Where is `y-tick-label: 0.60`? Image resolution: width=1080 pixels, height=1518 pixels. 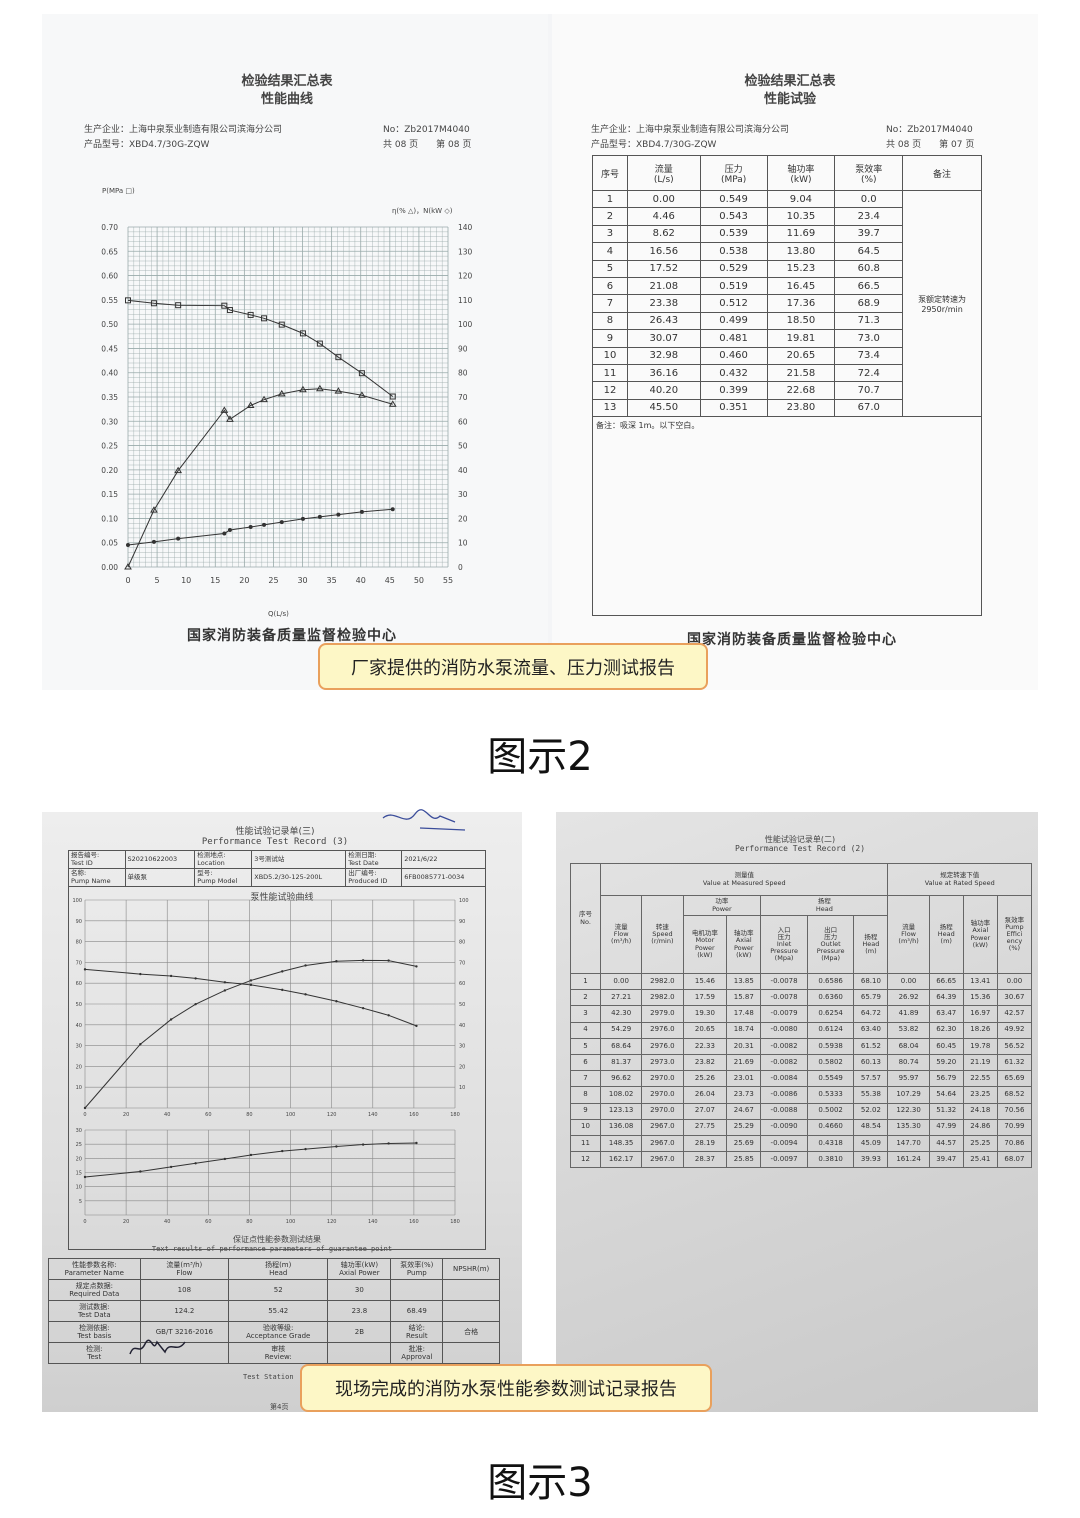 y-tick-label: 0.60 is located at coordinates (109, 276).